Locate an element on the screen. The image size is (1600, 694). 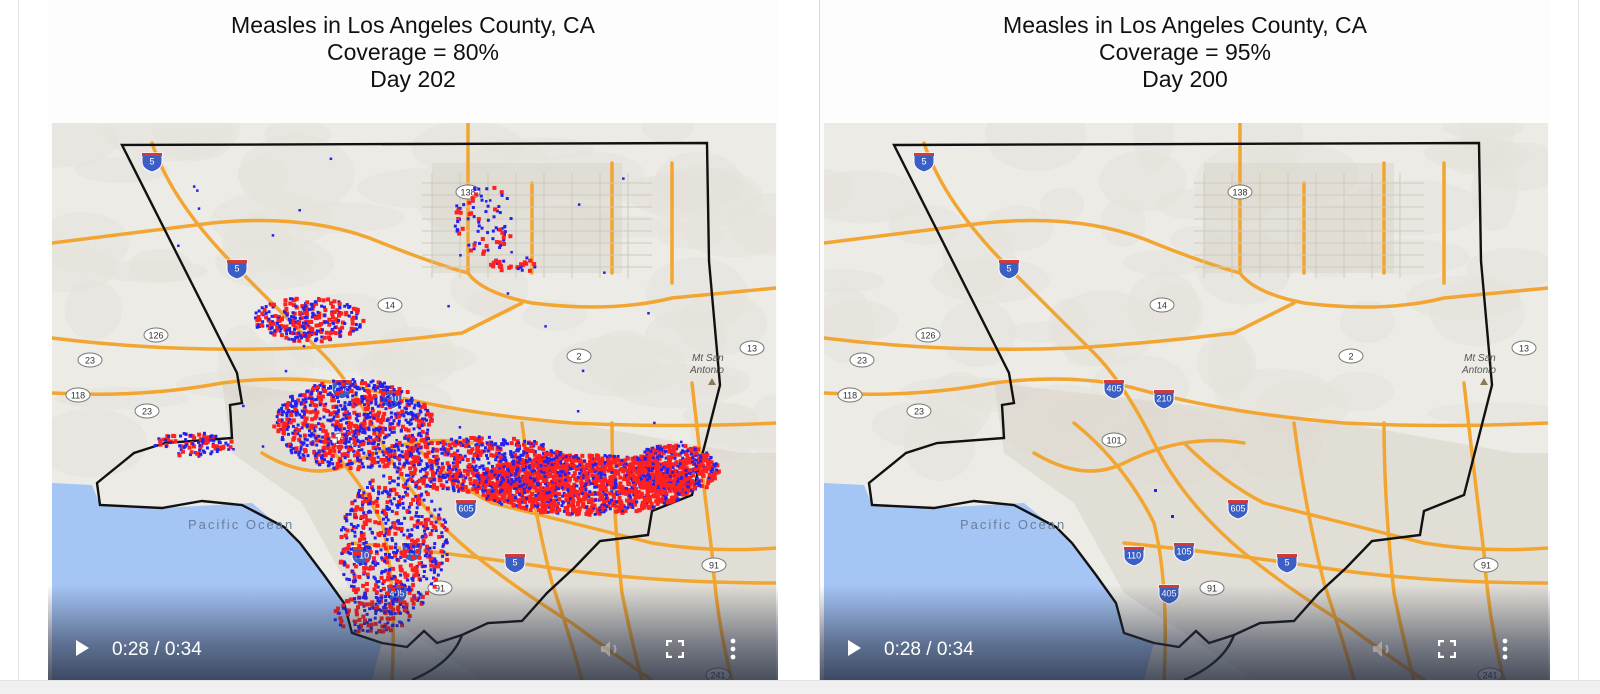
fullscreen-icon is located at coordinates (675, 649).